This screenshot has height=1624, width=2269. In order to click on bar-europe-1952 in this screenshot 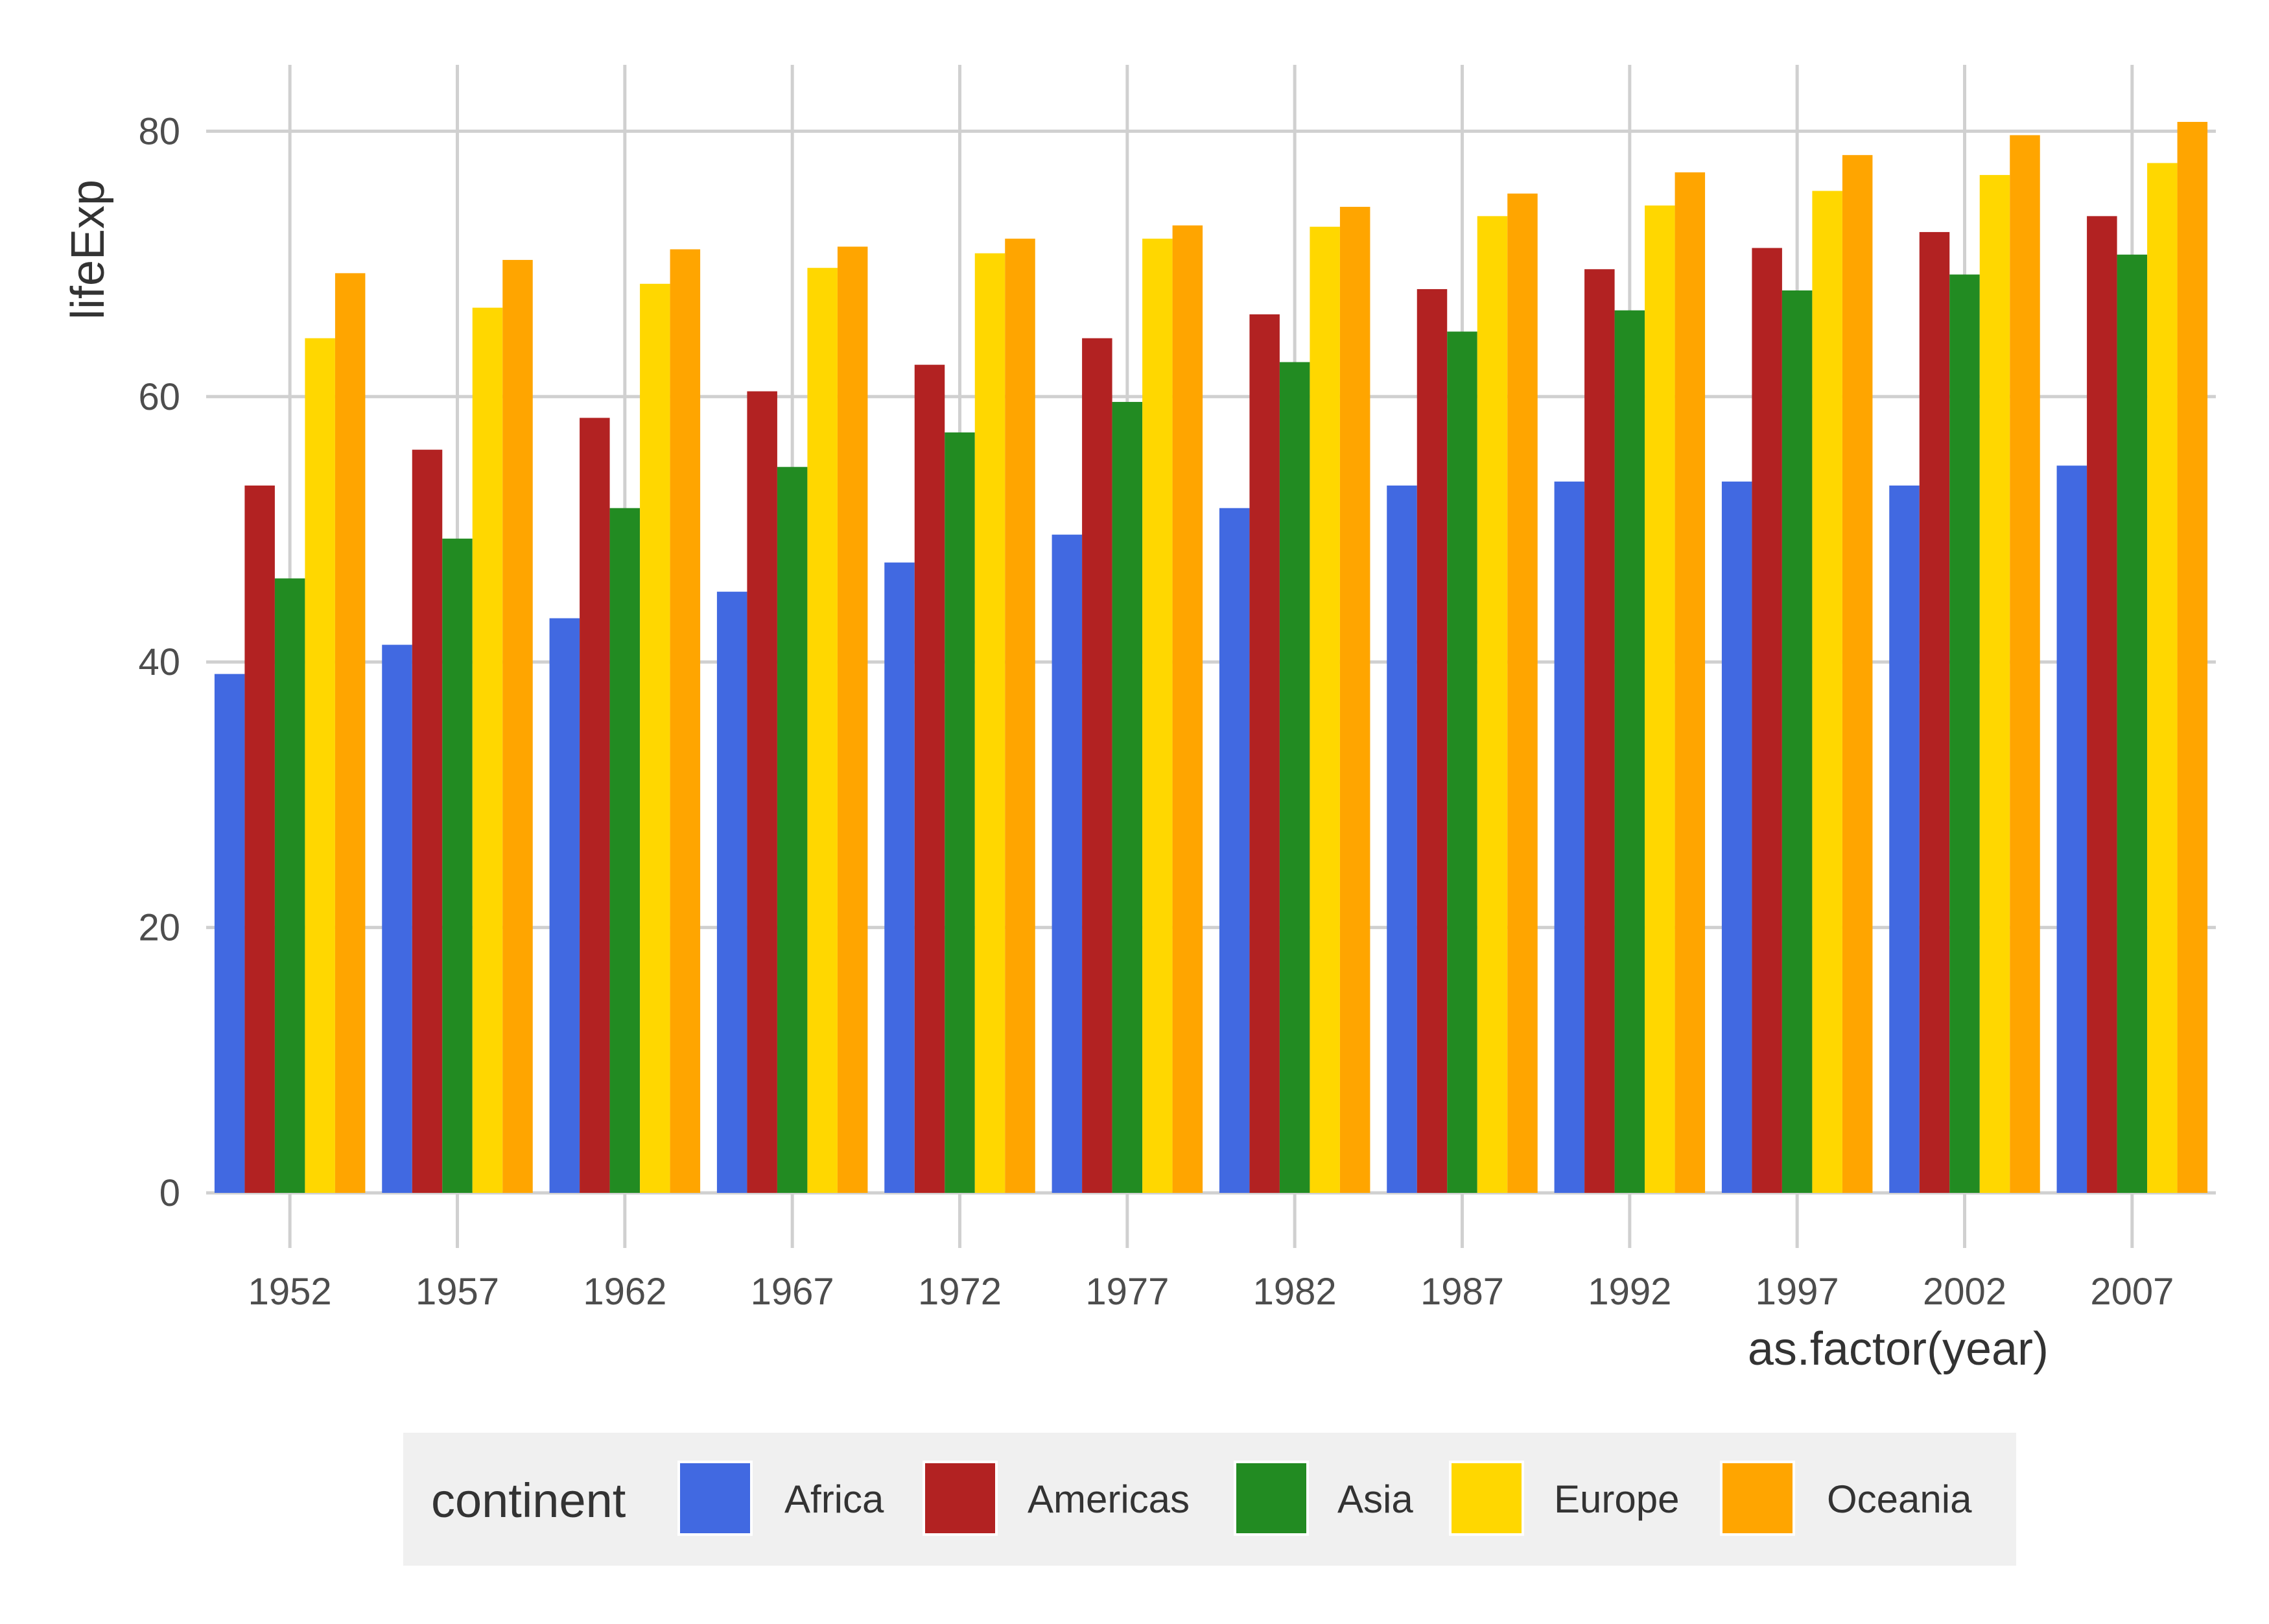, I will do `click(320, 765)`.